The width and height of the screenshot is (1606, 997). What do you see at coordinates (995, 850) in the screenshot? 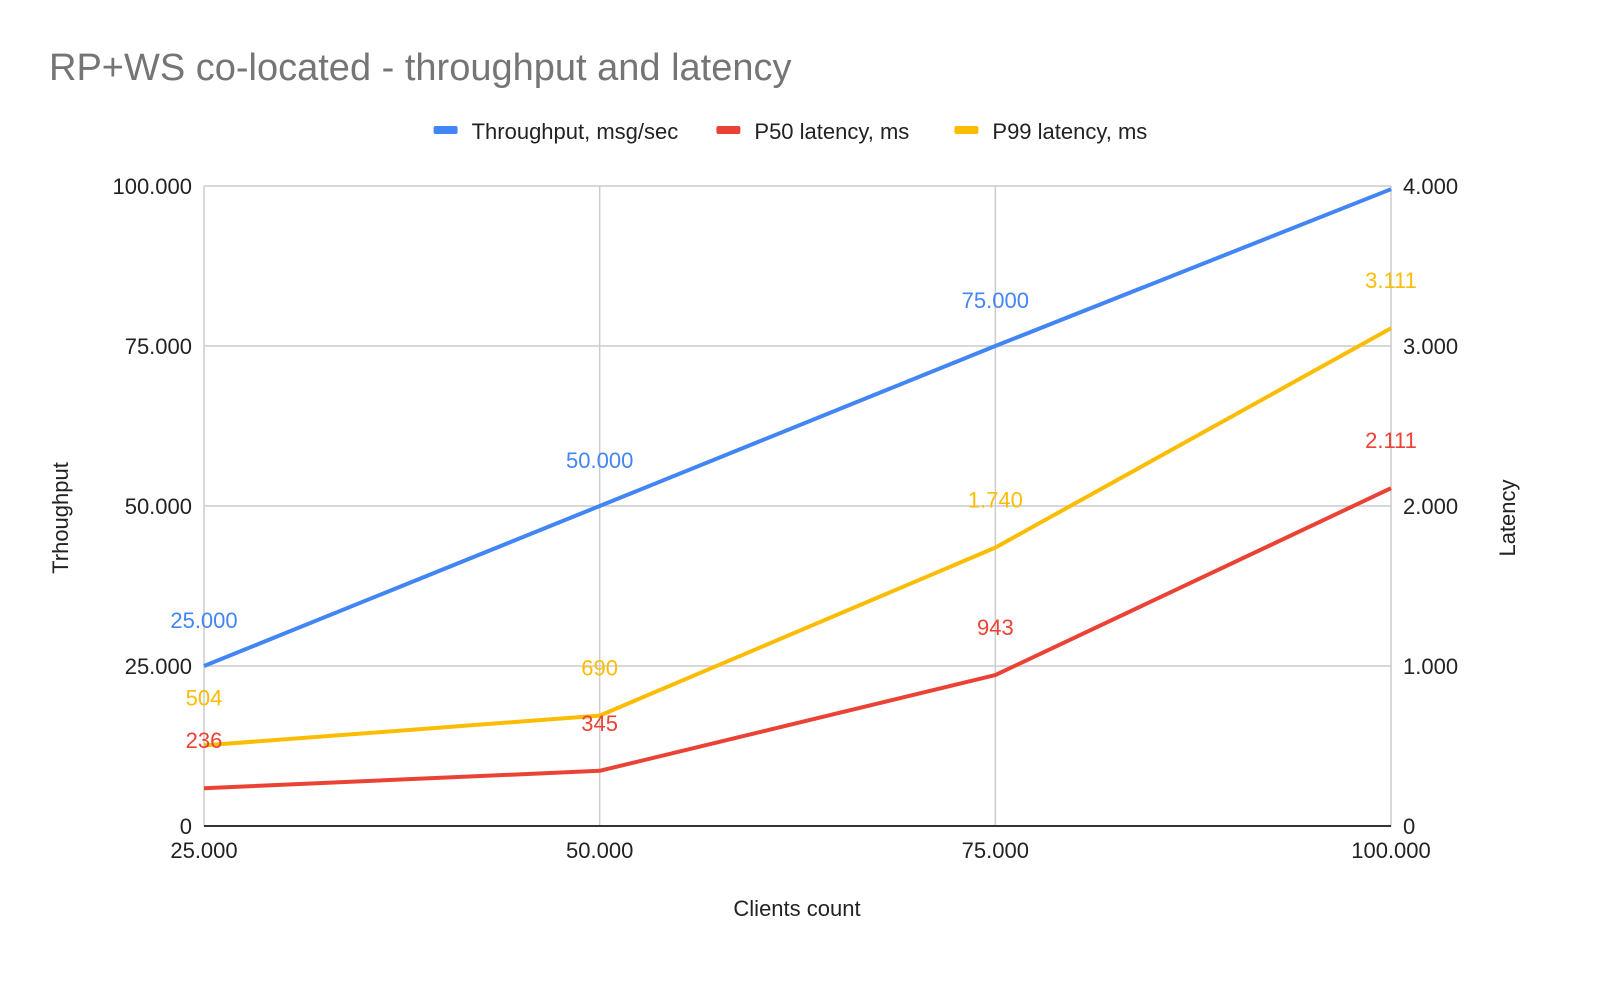
I see `x-tick-label: 75.000` at bounding box center [995, 850].